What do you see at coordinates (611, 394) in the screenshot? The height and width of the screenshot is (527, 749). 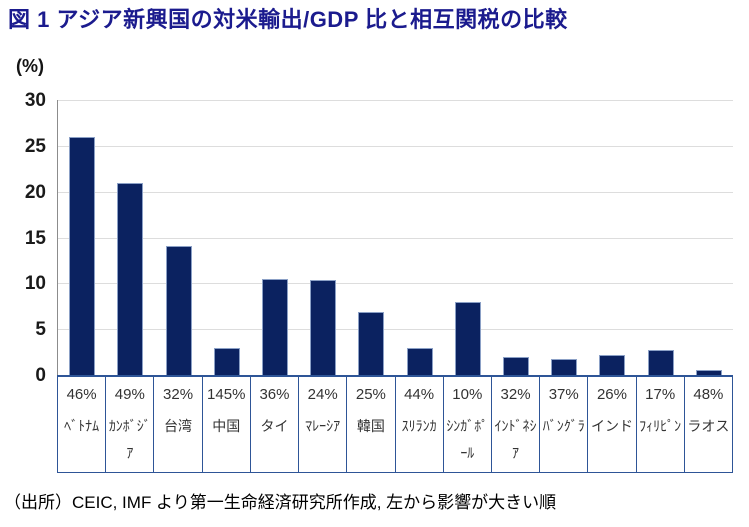 I see `tariff-label: 26%` at bounding box center [611, 394].